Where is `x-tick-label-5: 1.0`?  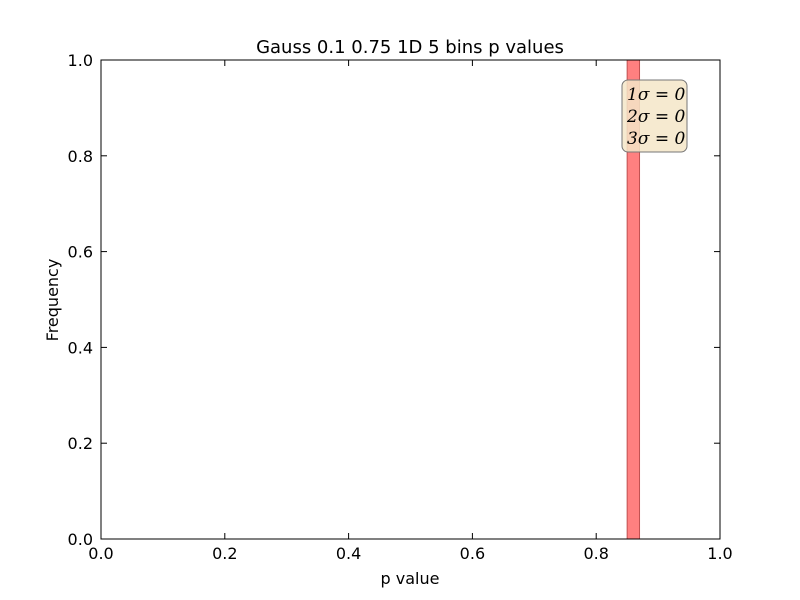
x-tick-label-5: 1.0 is located at coordinates (719, 553).